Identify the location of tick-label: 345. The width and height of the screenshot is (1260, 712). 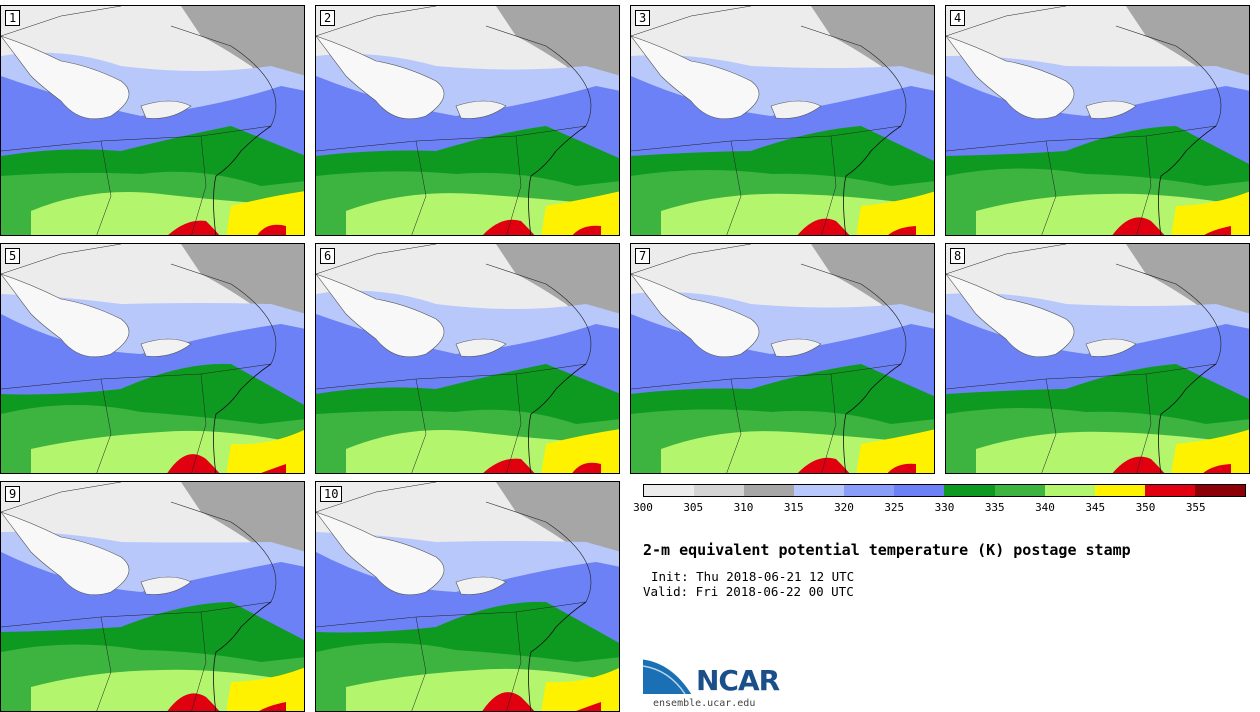
(1095, 507).